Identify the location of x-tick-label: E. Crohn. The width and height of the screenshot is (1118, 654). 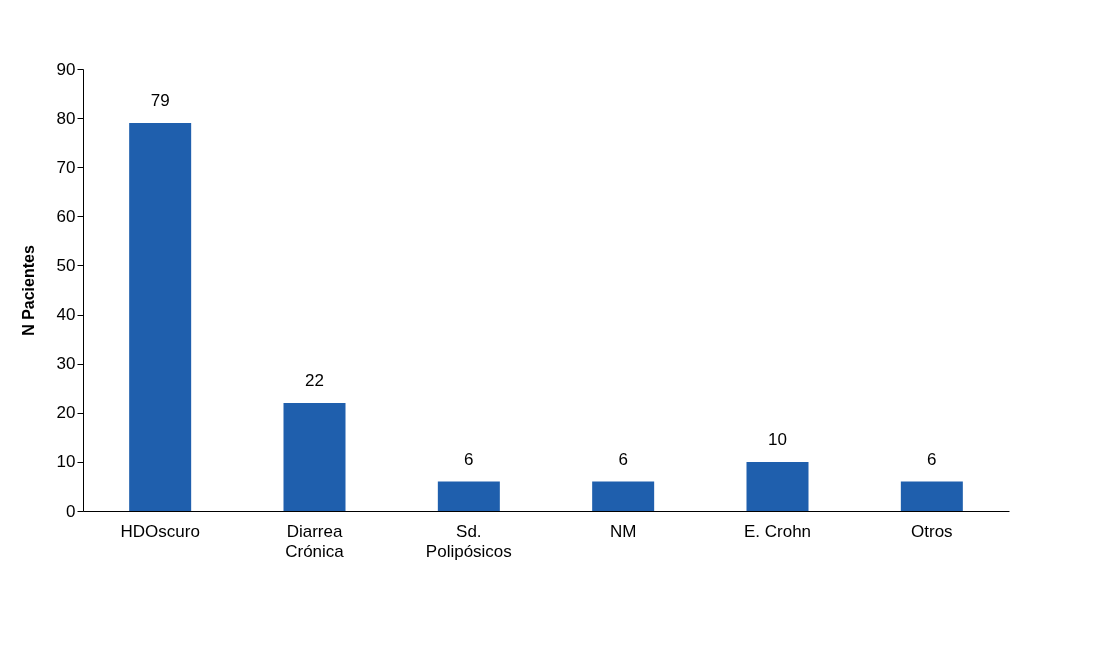
(777, 531).